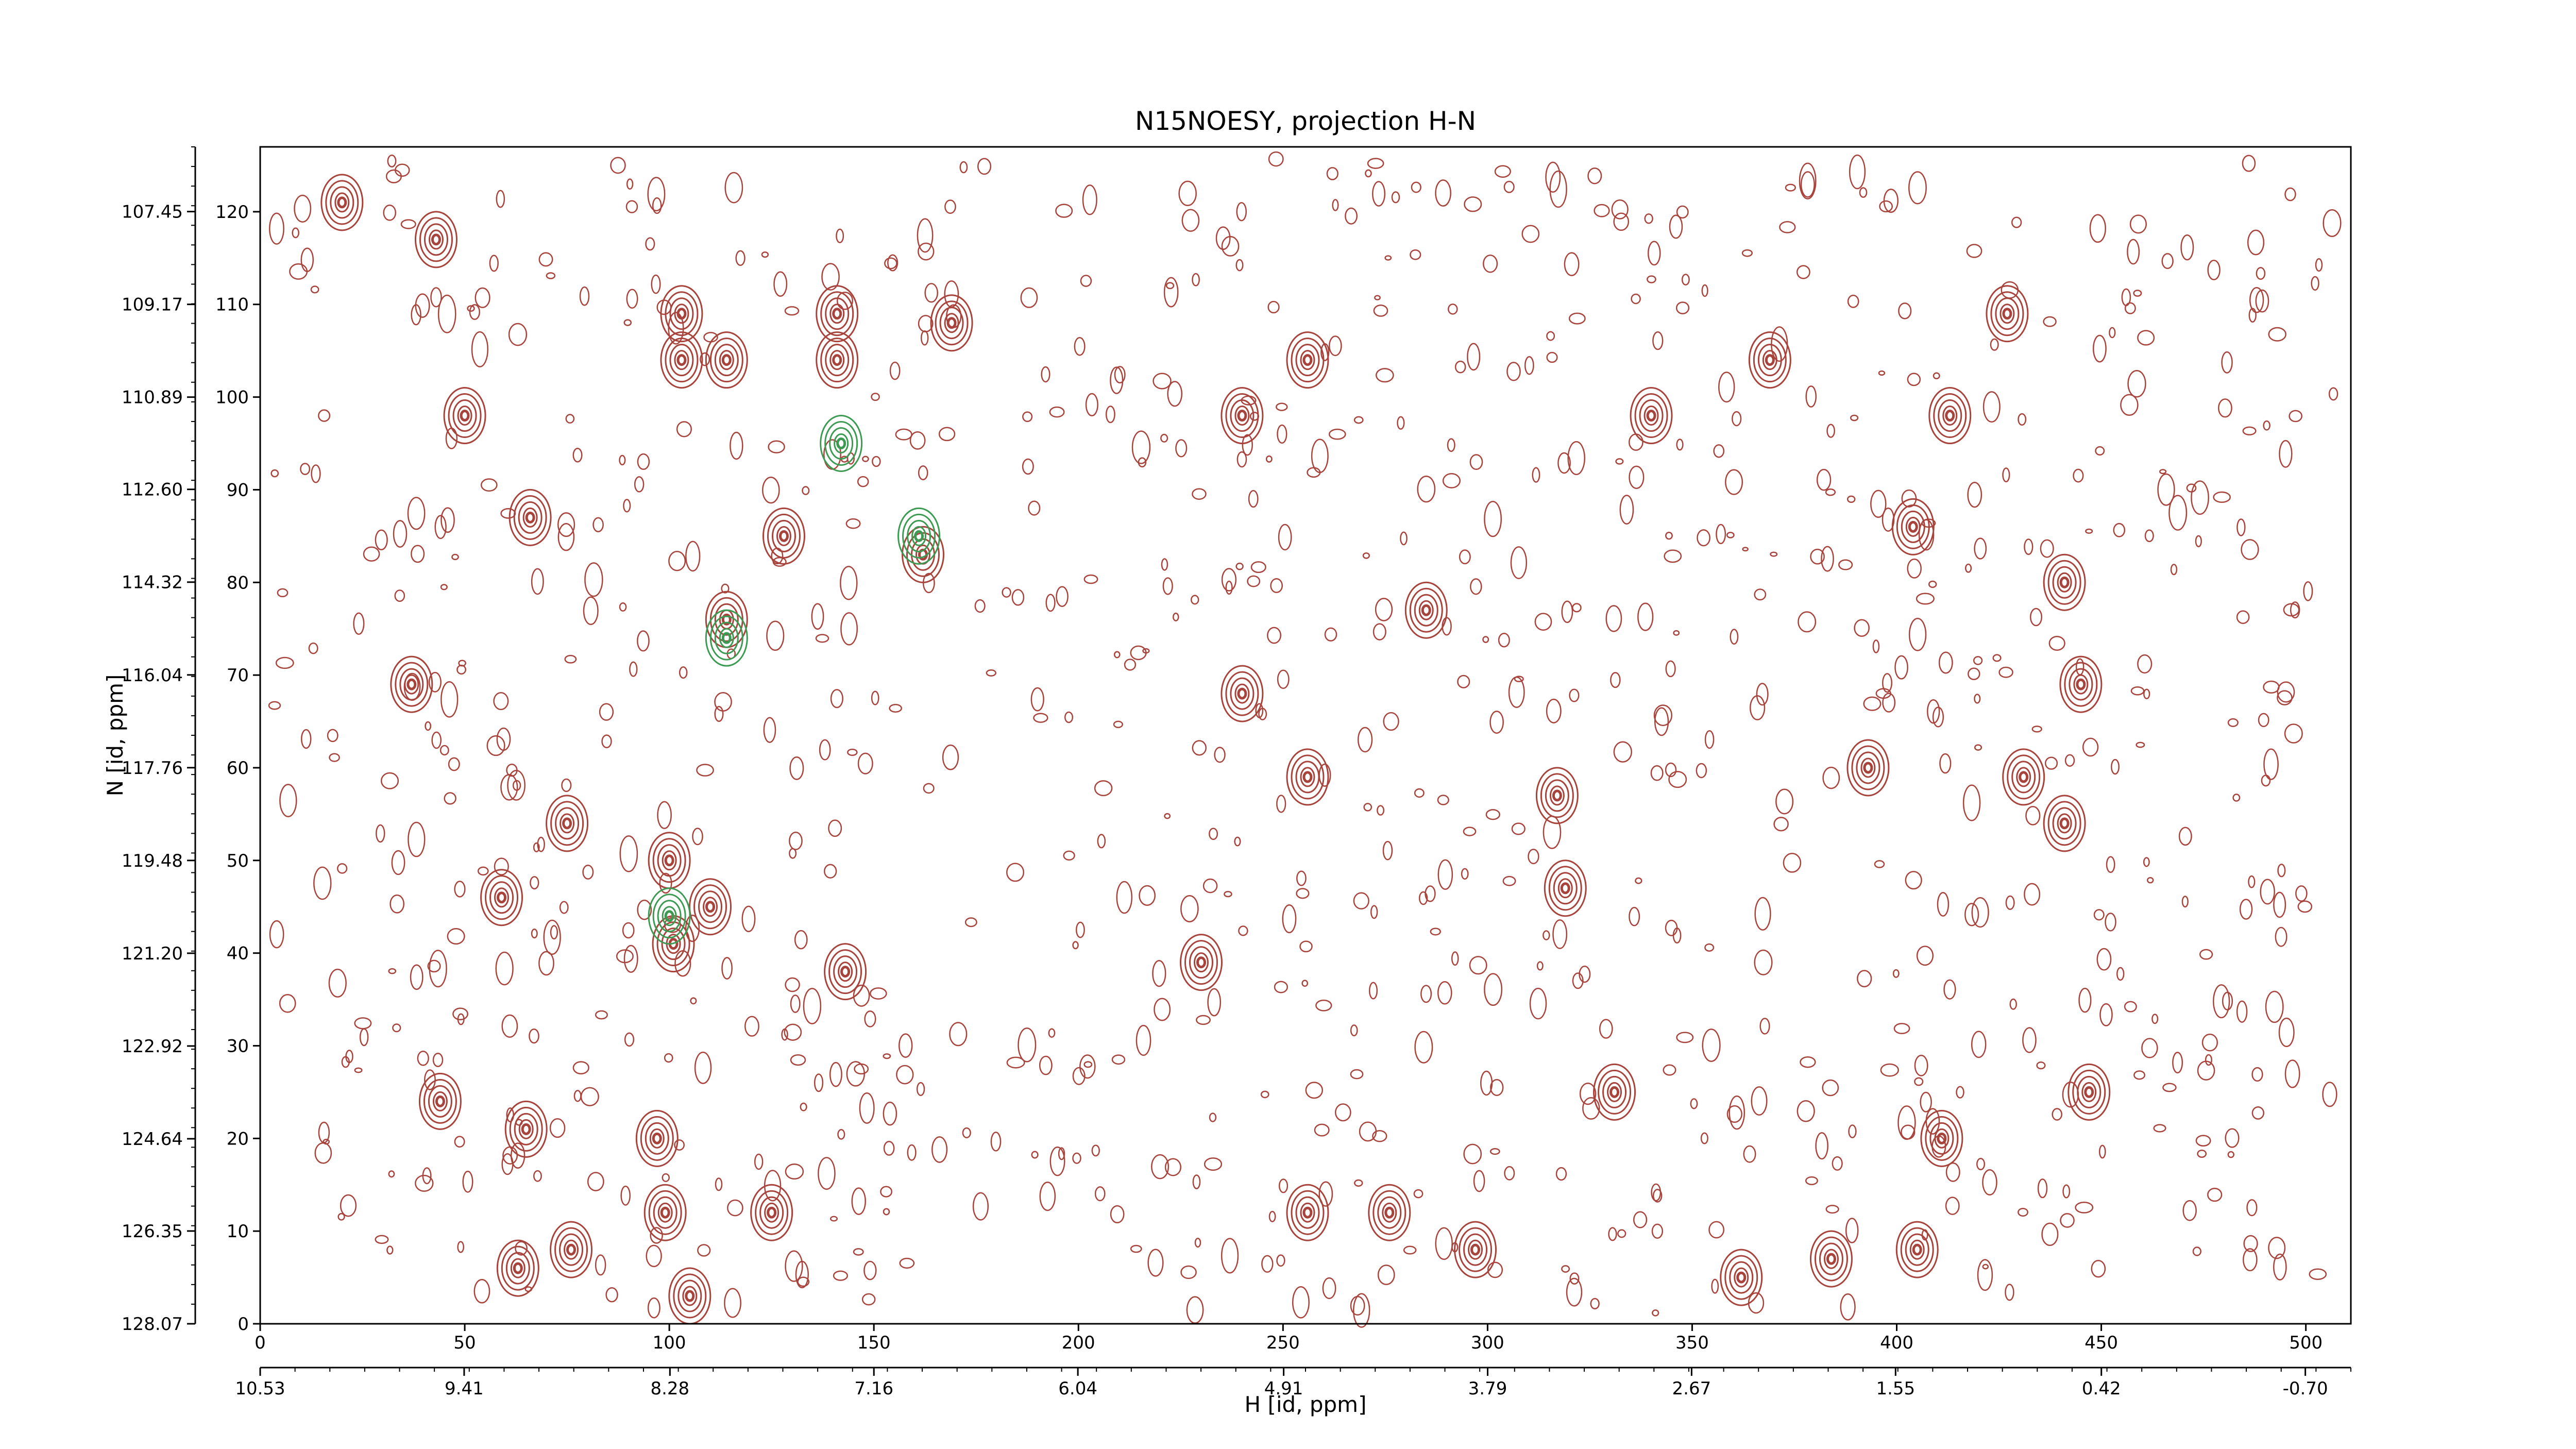 The image size is (2576, 1449). What do you see at coordinates (238, 861) in the screenshot?
I see `y-tick-label: 50` at bounding box center [238, 861].